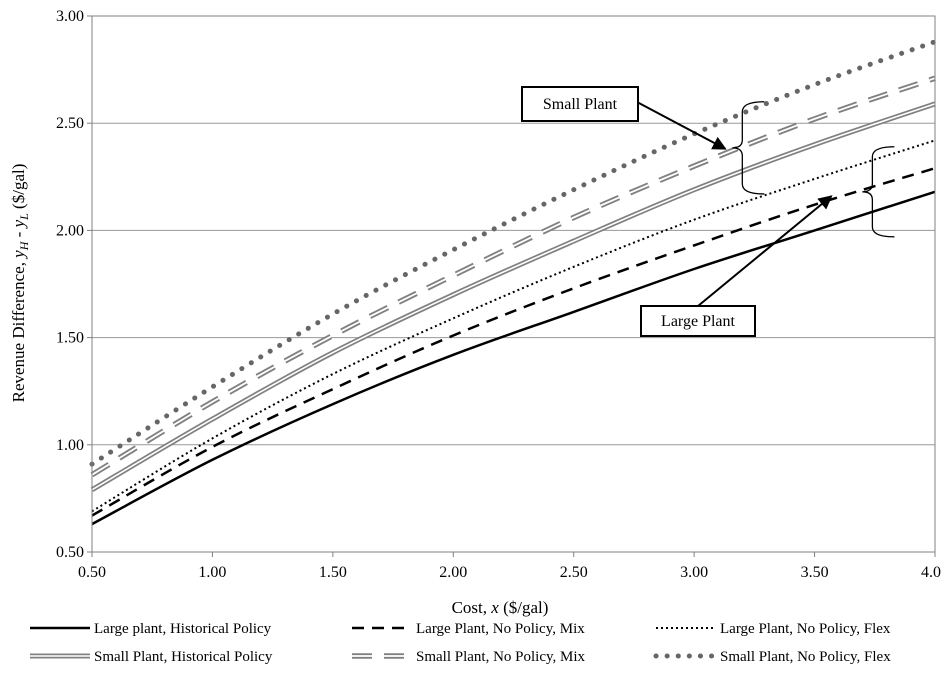 The width and height of the screenshot is (941, 684). Describe the element at coordinates (92, 572) in the screenshot. I see `x-tick-label: 0.50` at that location.